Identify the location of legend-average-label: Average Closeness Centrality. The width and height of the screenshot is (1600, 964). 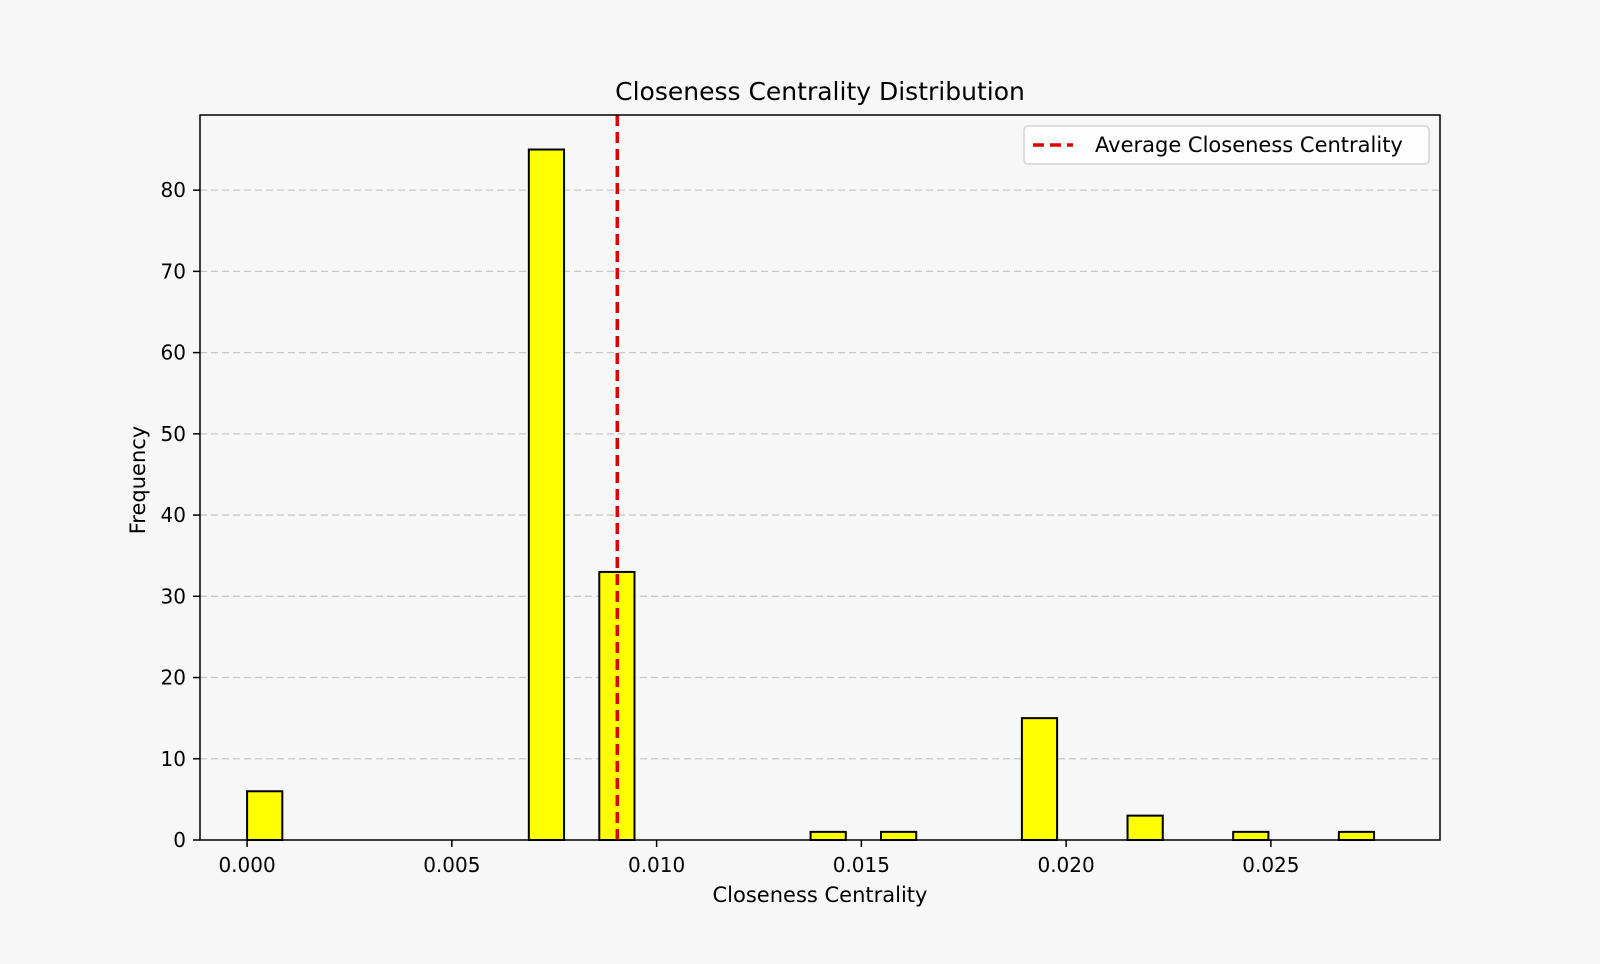
(1249, 145).